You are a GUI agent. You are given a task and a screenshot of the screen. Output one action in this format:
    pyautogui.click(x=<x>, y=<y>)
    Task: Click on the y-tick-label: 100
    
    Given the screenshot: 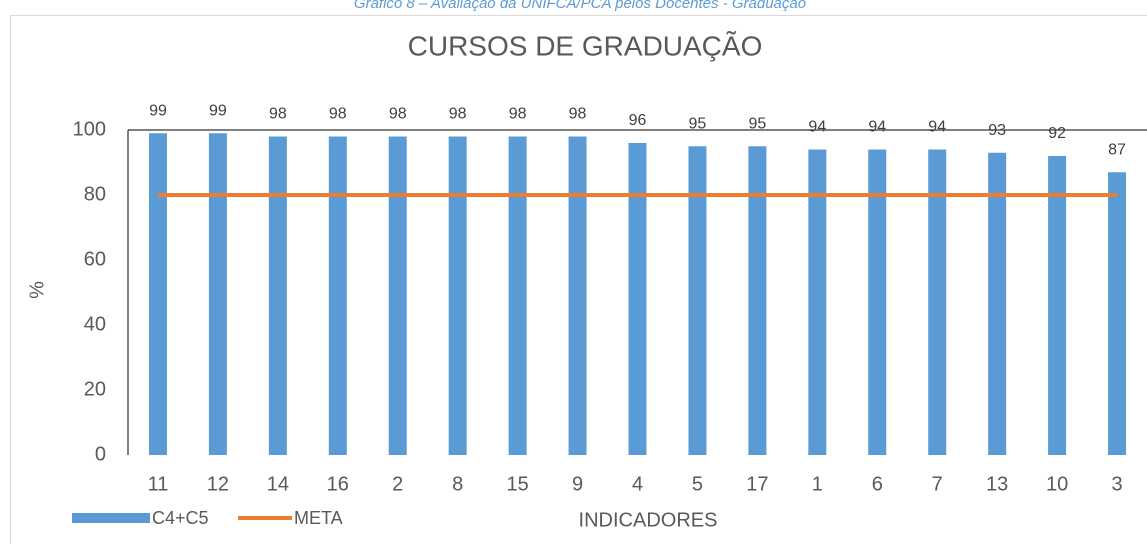 What is the action you would take?
    pyautogui.click(x=89, y=129)
    